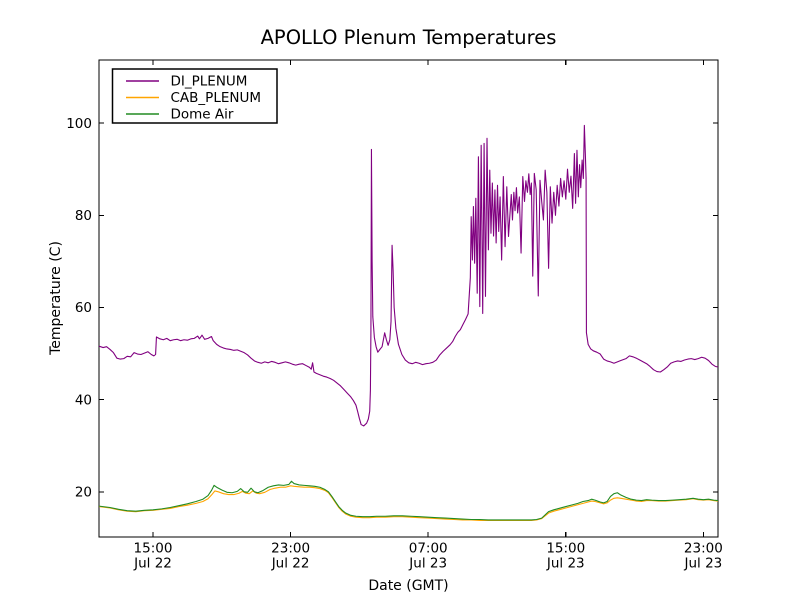 This screenshot has width=800, height=600. What do you see at coordinates (209, 82) in the screenshot?
I see `legend-label: DI_PLENUM` at bounding box center [209, 82].